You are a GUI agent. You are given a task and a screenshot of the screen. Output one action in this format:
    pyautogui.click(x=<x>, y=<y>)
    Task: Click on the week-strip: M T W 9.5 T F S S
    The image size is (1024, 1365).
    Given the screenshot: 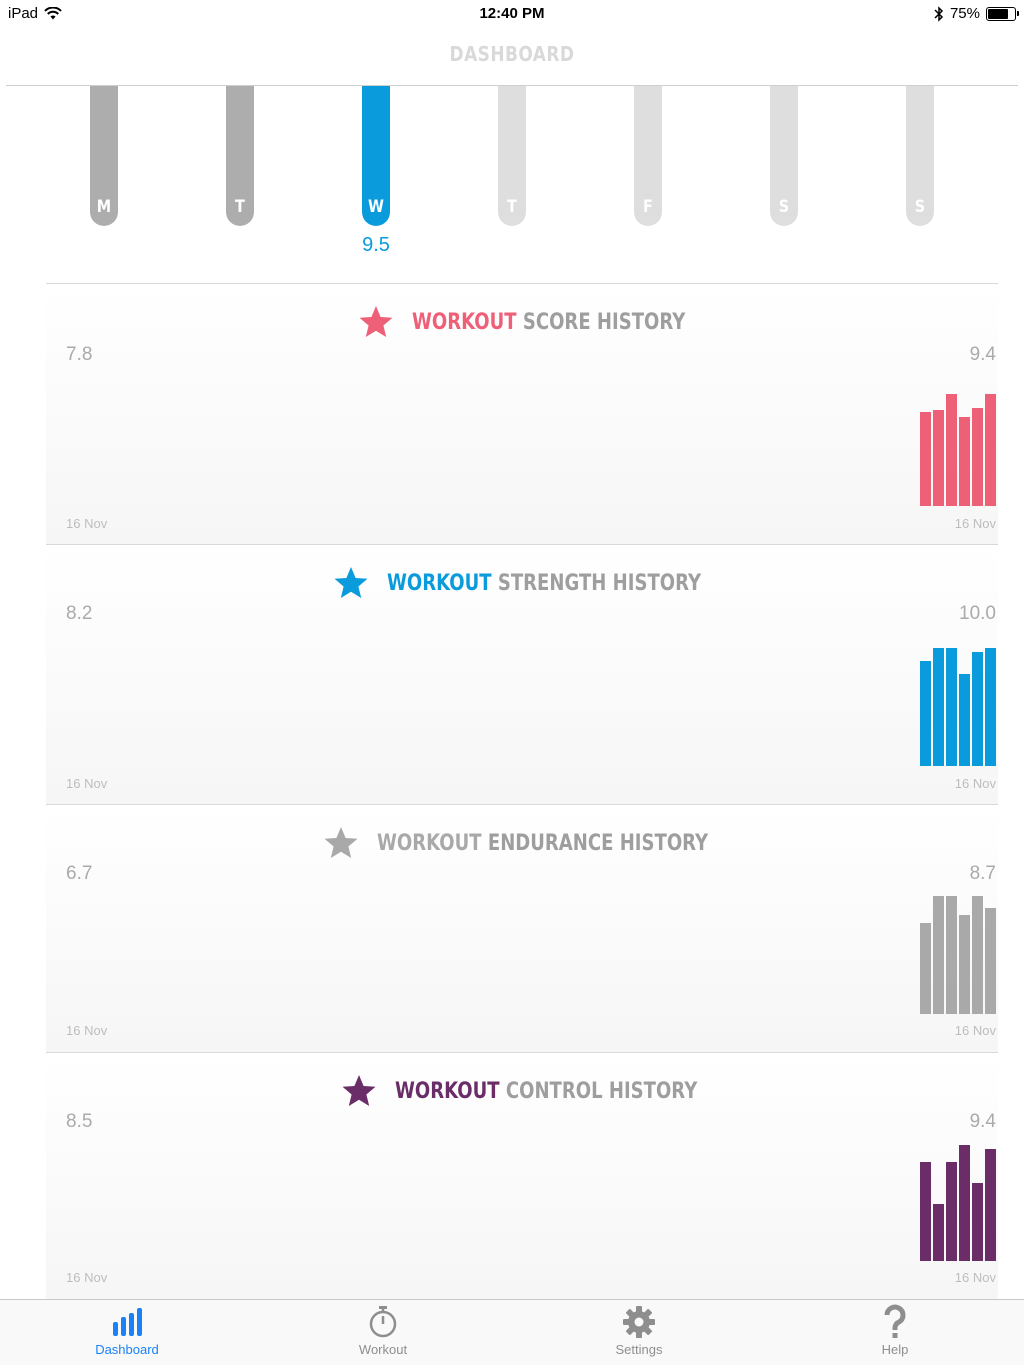 What is the action you would take?
    pyautogui.click(x=512, y=176)
    